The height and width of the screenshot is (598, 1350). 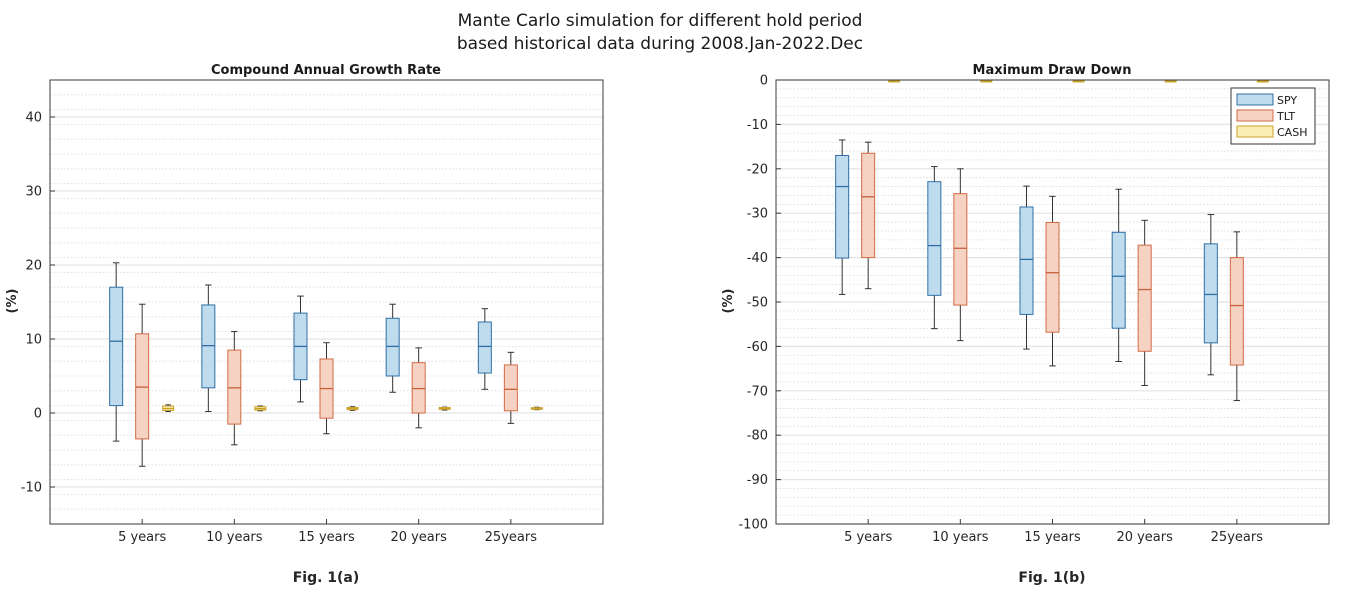 What do you see at coordinates (1052, 537) in the screenshot?
I see `drawdown-x-tick-label: 15 years` at bounding box center [1052, 537].